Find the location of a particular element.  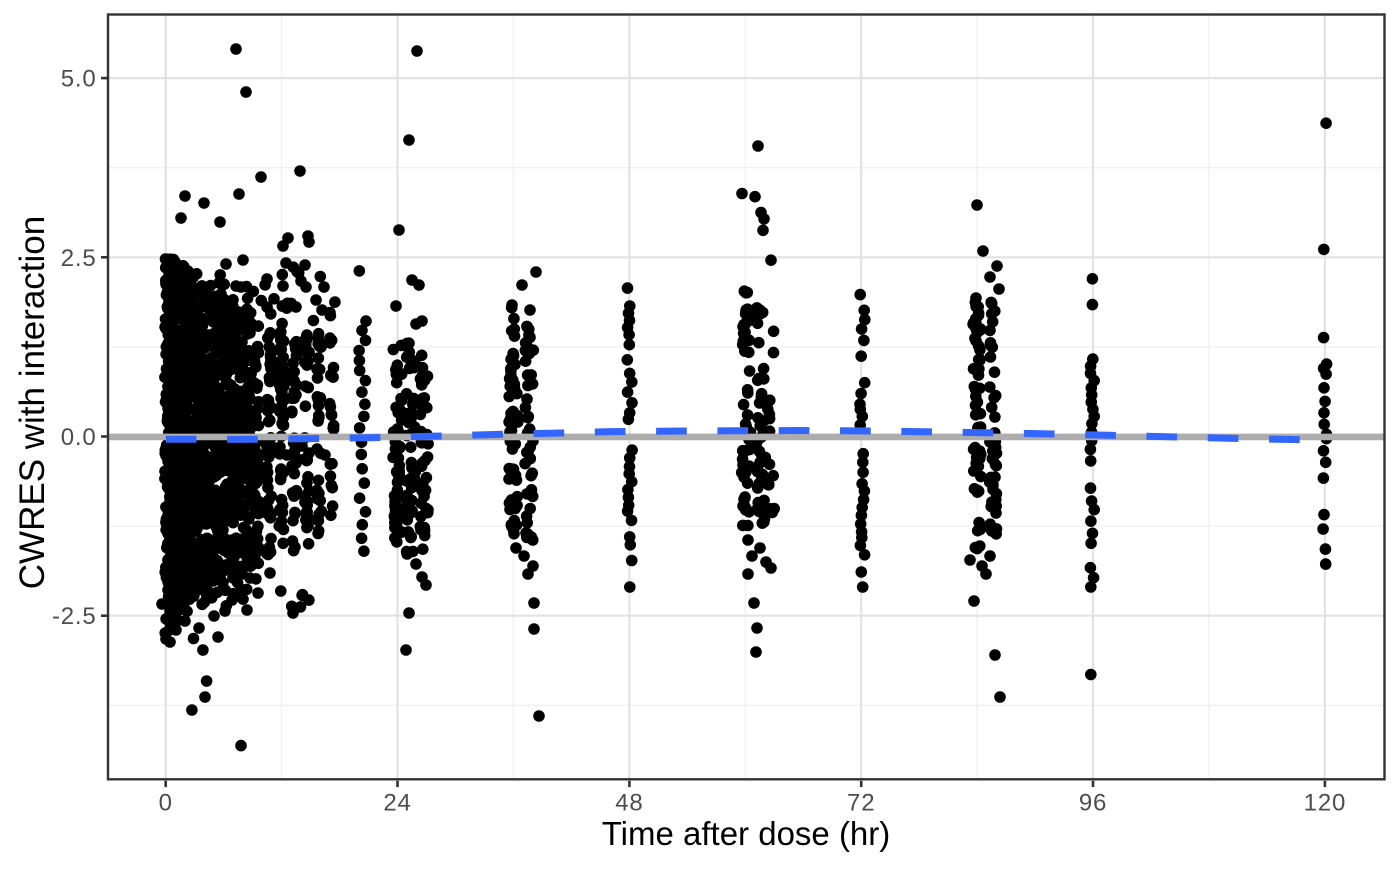

svg-text: CWRES with interaction is located at coordinates (32, 402).